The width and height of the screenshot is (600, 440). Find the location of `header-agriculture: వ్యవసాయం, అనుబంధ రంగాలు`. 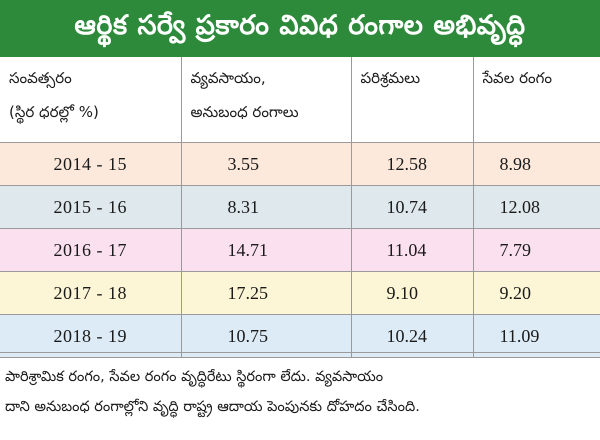

header-agriculture: వ్యవసాయం, అనుబంధ రంగాలు is located at coordinates (266, 100).